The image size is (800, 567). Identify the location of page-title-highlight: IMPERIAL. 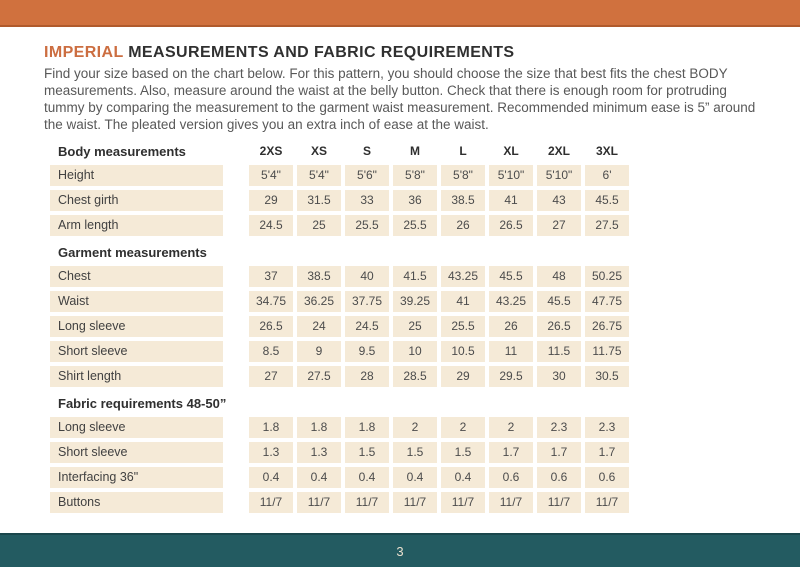
(84, 52).